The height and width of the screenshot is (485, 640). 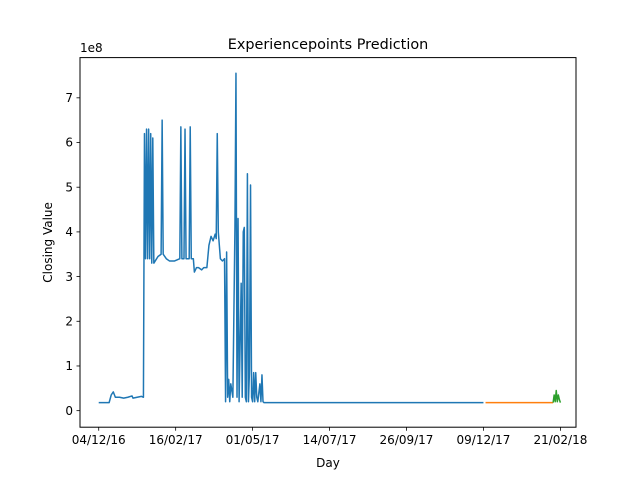 What do you see at coordinates (91, 48) in the screenshot?
I see `y-multiplier-label: 1e8` at bounding box center [91, 48].